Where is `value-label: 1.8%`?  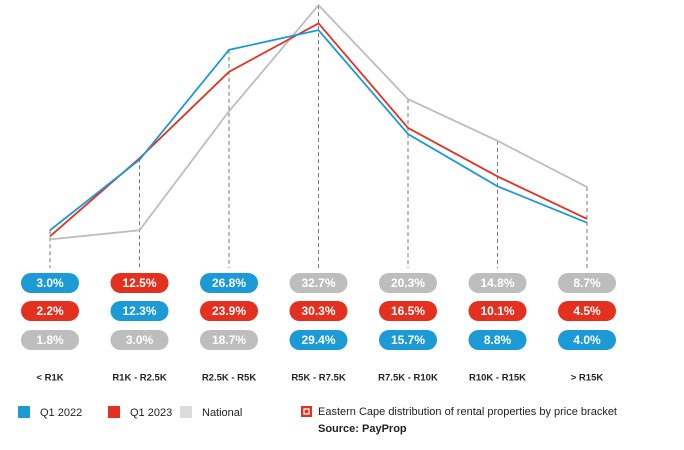
value-label: 1.8% is located at coordinates (50, 340).